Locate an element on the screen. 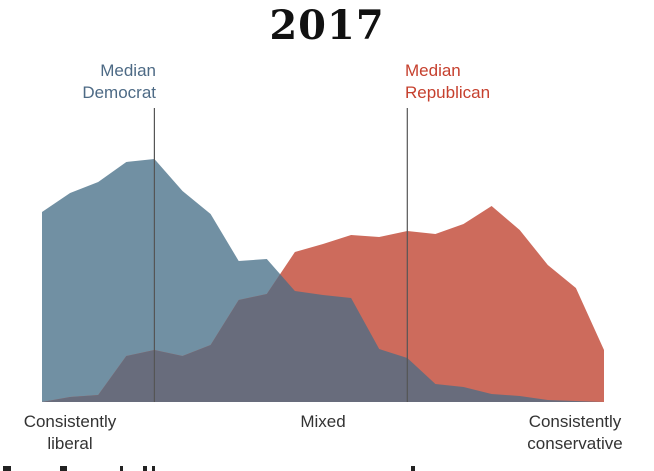 The width and height of the screenshot is (654, 471). x-tick-label-mixed-line1: Mixed is located at coordinates (323, 421).